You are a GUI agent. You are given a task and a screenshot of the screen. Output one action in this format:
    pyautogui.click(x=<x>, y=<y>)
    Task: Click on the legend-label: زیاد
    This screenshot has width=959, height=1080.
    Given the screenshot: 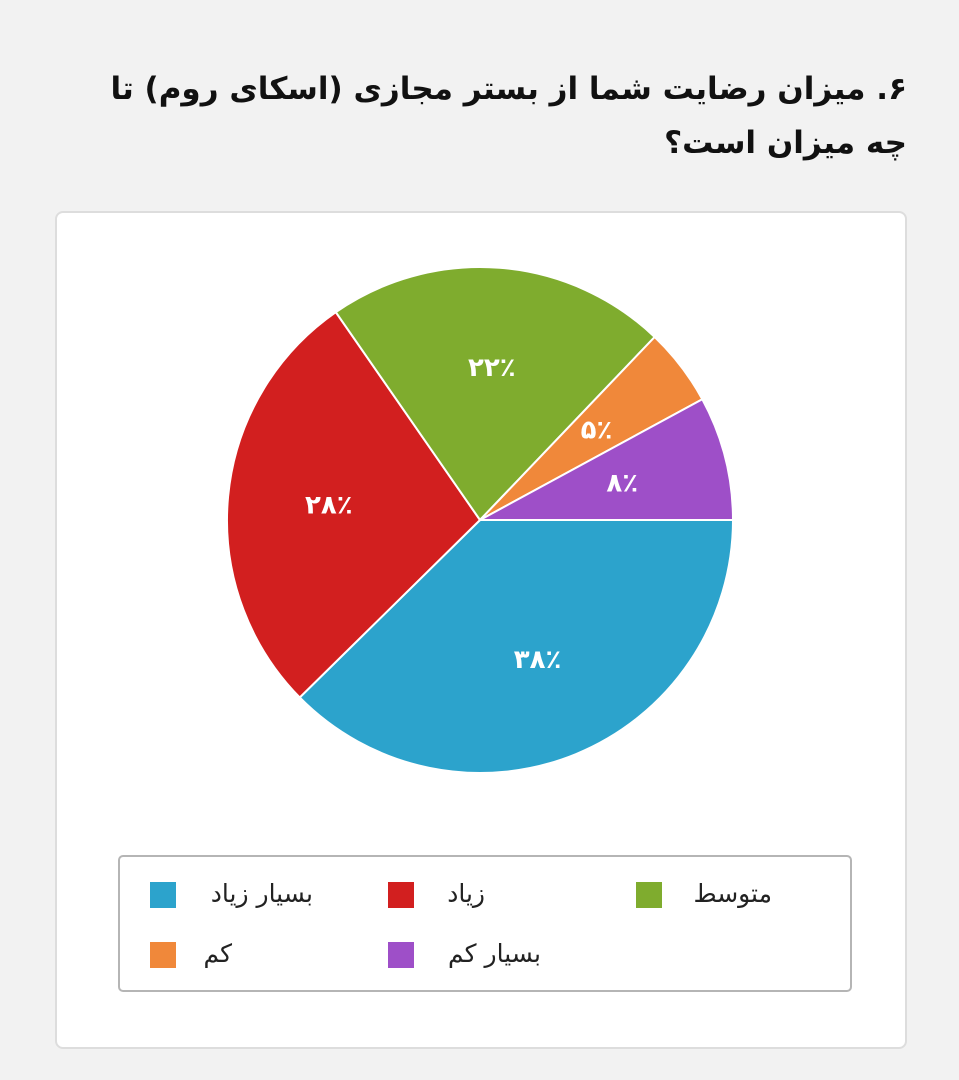 What is the action you would take?
    pyautogui.click(x=466, y=893)
    